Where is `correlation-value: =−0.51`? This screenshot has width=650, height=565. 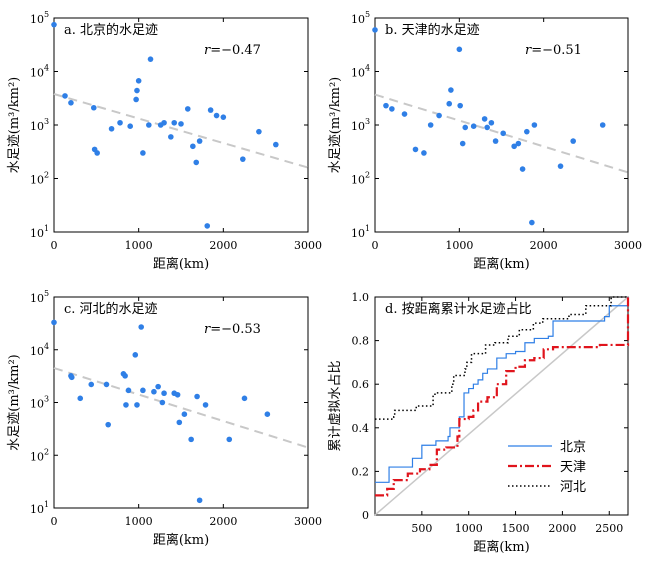 correlation-value: =−0.51 is located at coordinates (556, 50).